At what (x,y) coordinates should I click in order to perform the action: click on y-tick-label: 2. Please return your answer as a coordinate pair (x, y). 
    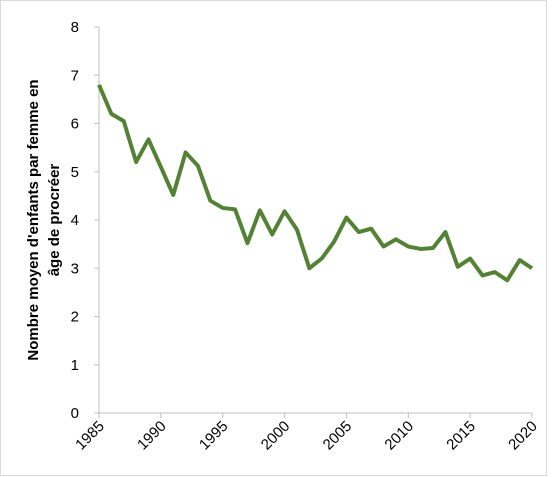
    Looking at the image, I should click on (75, 317).